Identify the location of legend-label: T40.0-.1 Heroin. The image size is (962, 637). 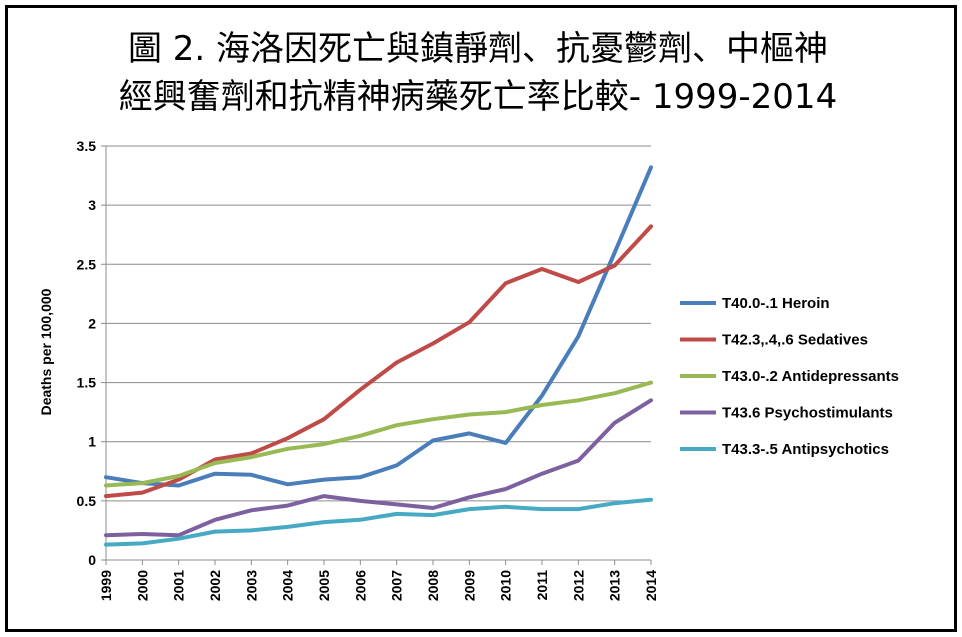
(776, 303).